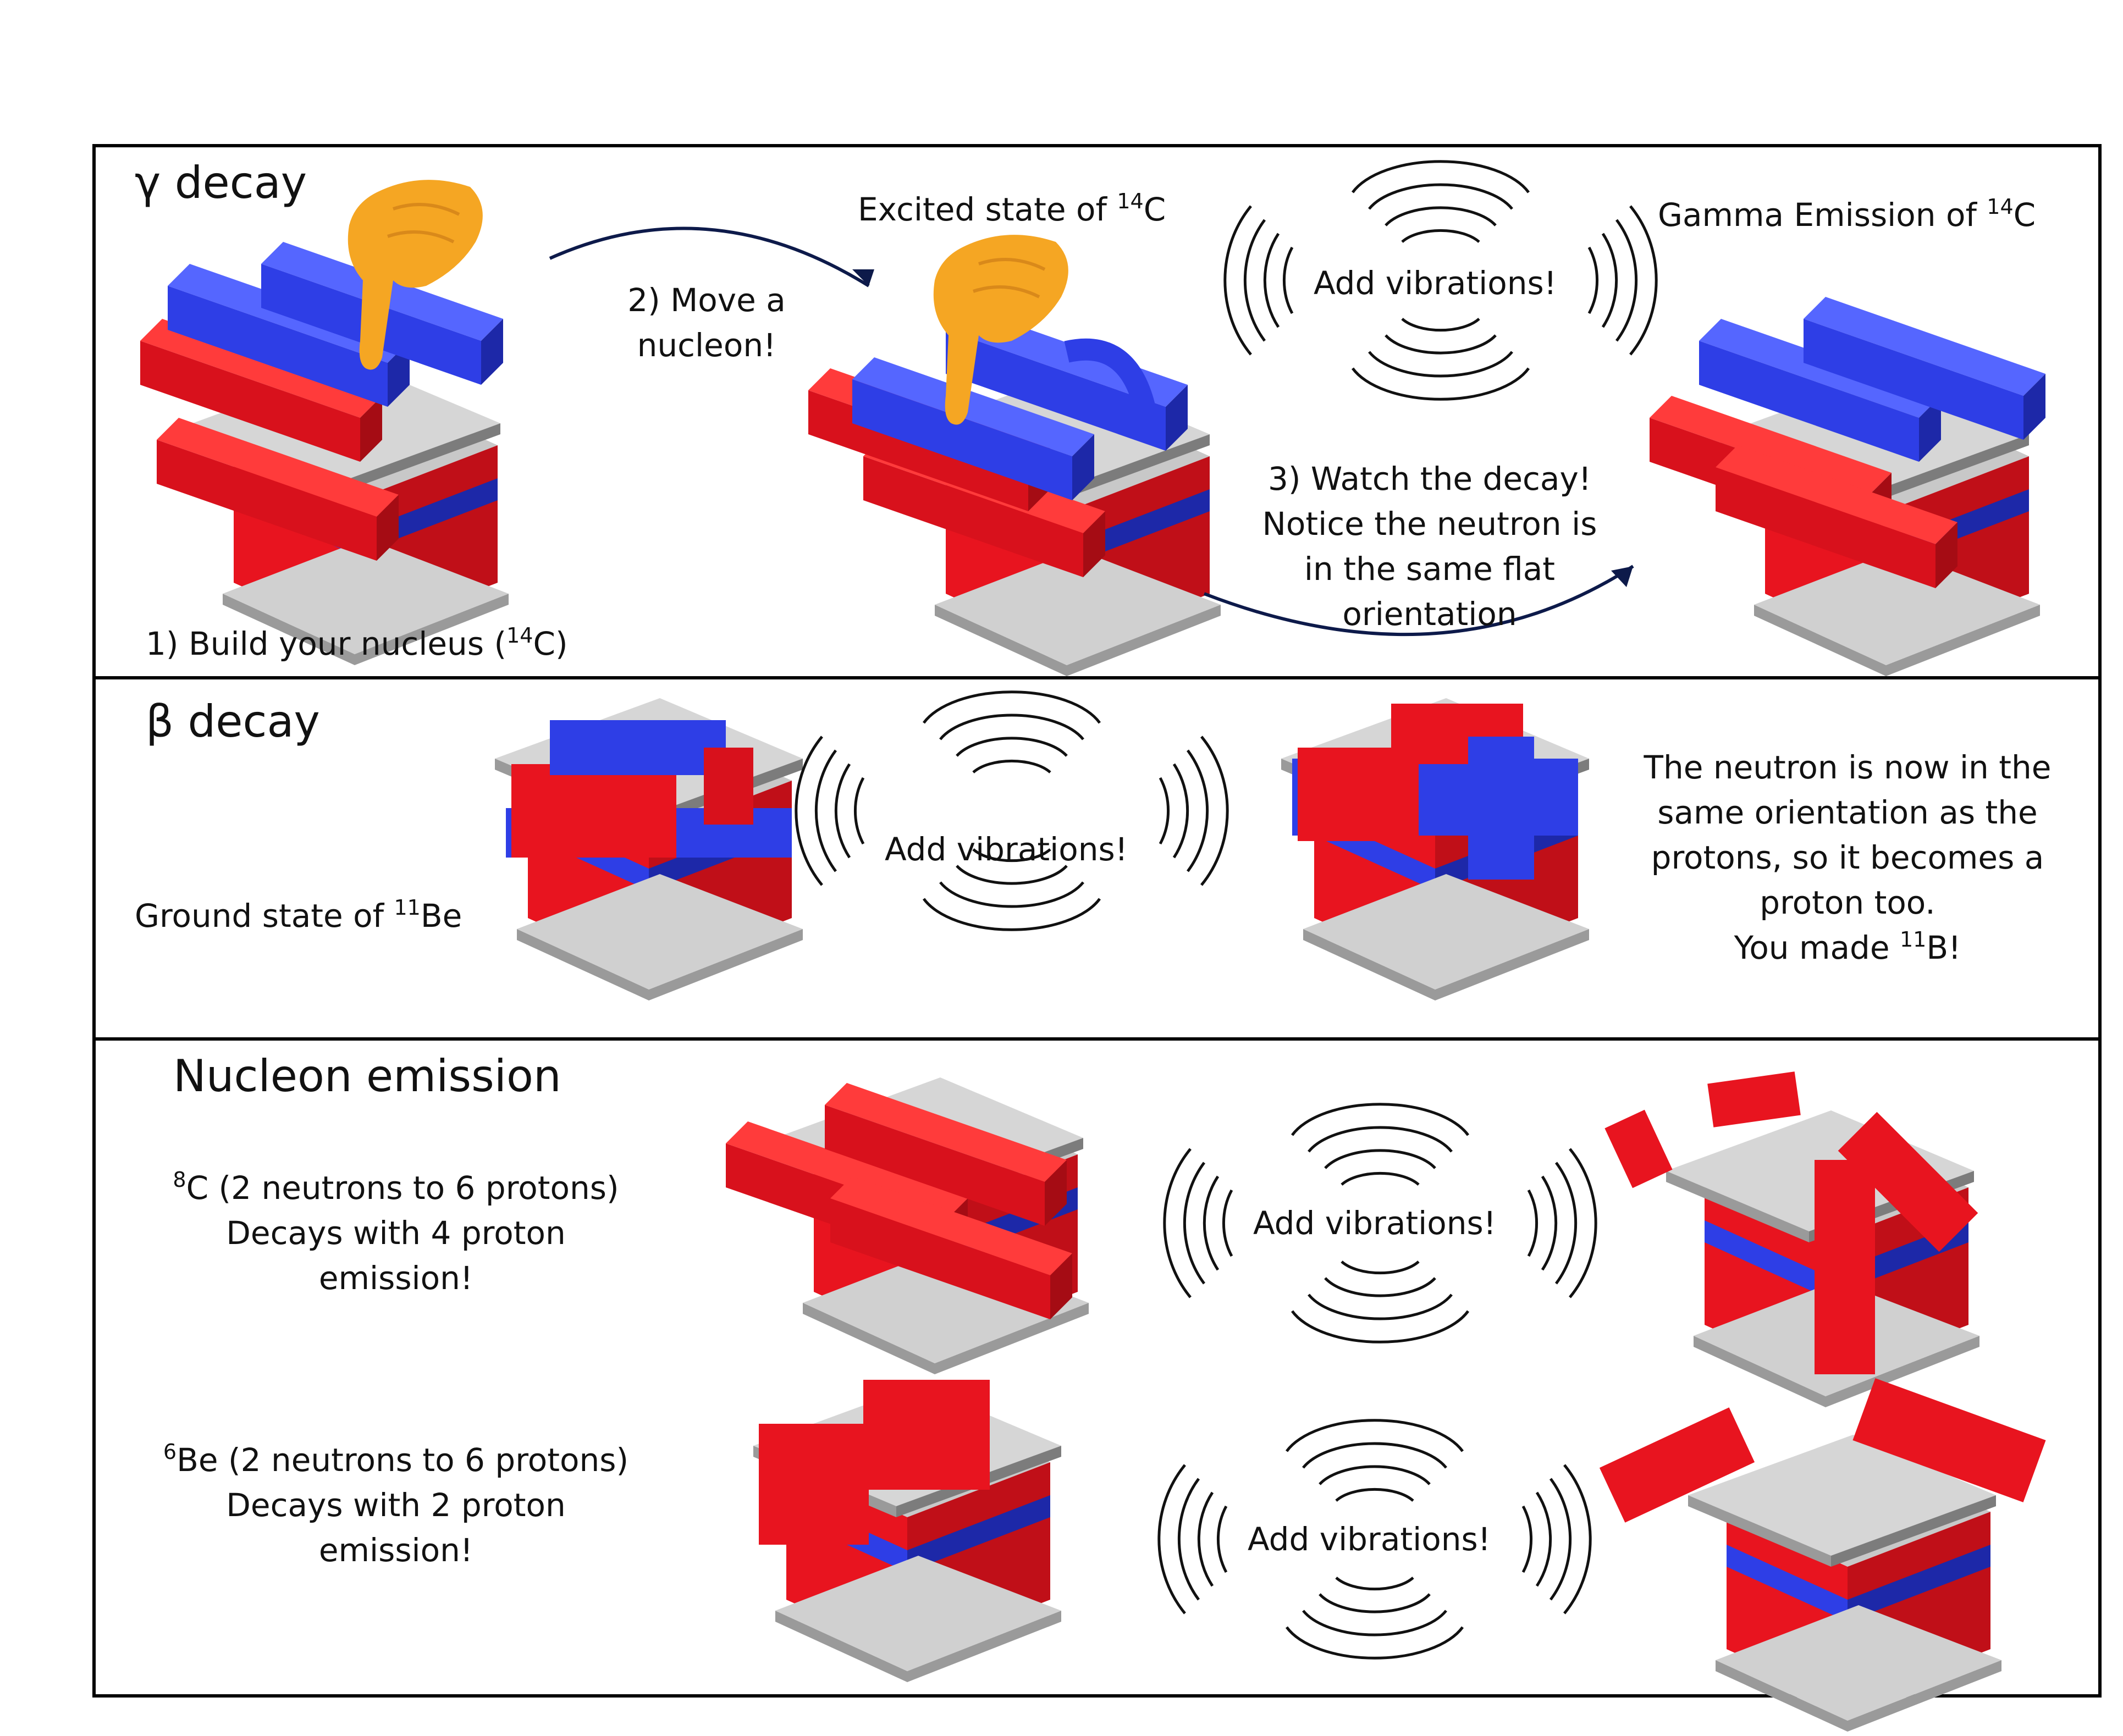 This screenshot has width=2123, height=1736. Describe the element at coordinates (1435, 283) in the screenshot. I see `gamma-add-vibrations: Add vibrations!` at that location.